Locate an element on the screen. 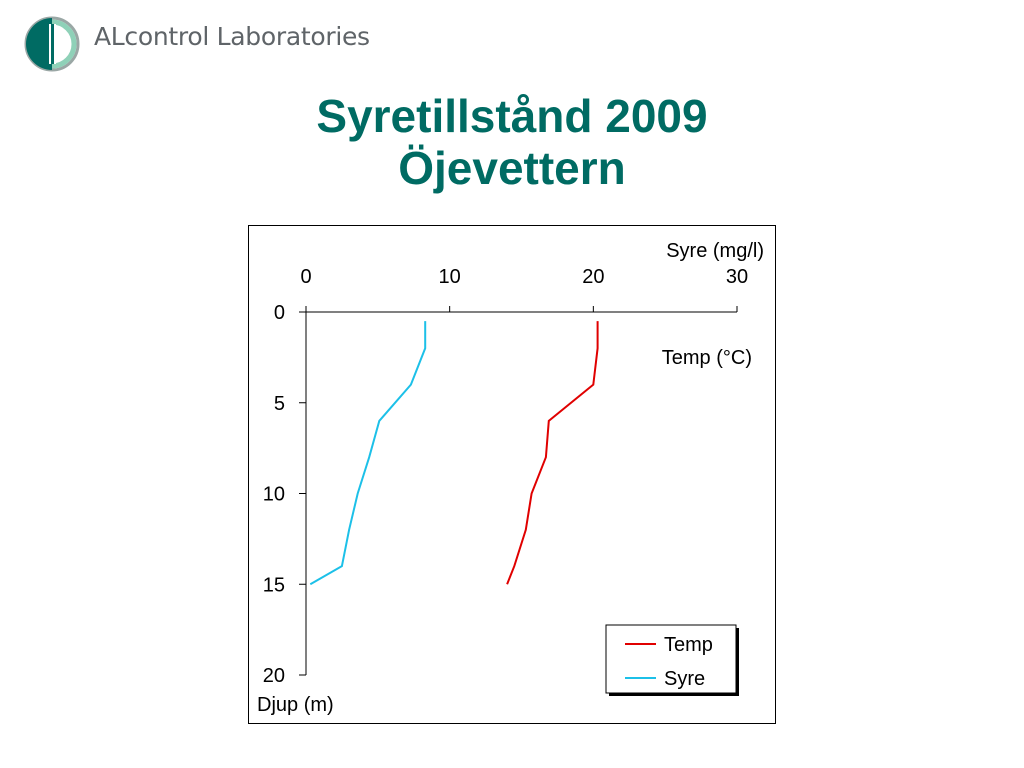 The width and height of the screenshot is (1024, 768). y-axis-tick-label: 5 is located at coordinates (279, 404).